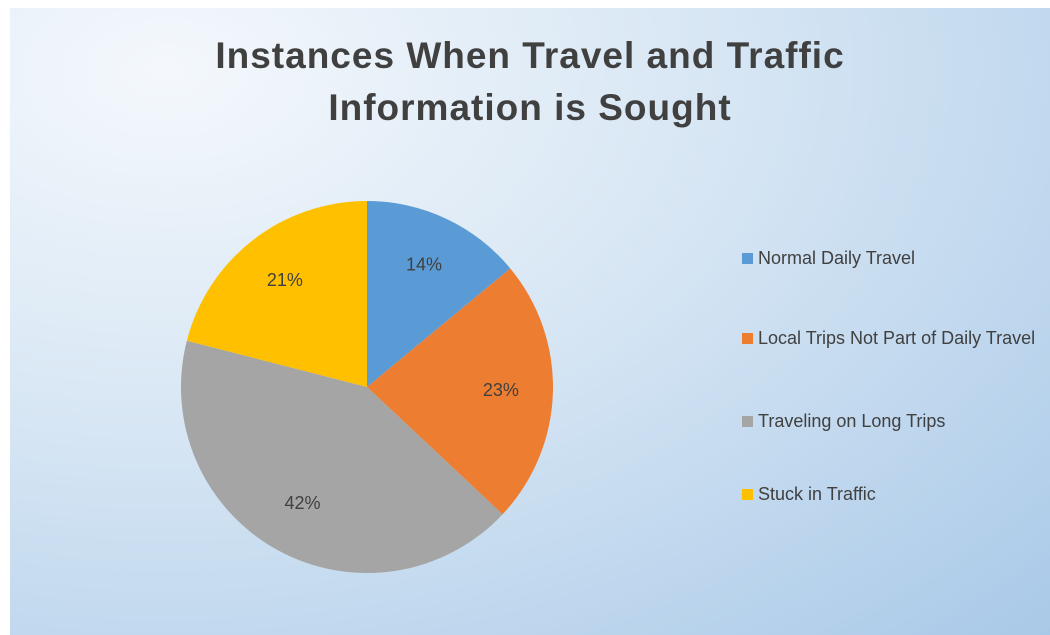 The image size is (1050, 635). What do you see at coordinates (852, 421) in the screenshot?
I see `legend-label: Traveling on Long Trips` at bounding box center [852, 421].